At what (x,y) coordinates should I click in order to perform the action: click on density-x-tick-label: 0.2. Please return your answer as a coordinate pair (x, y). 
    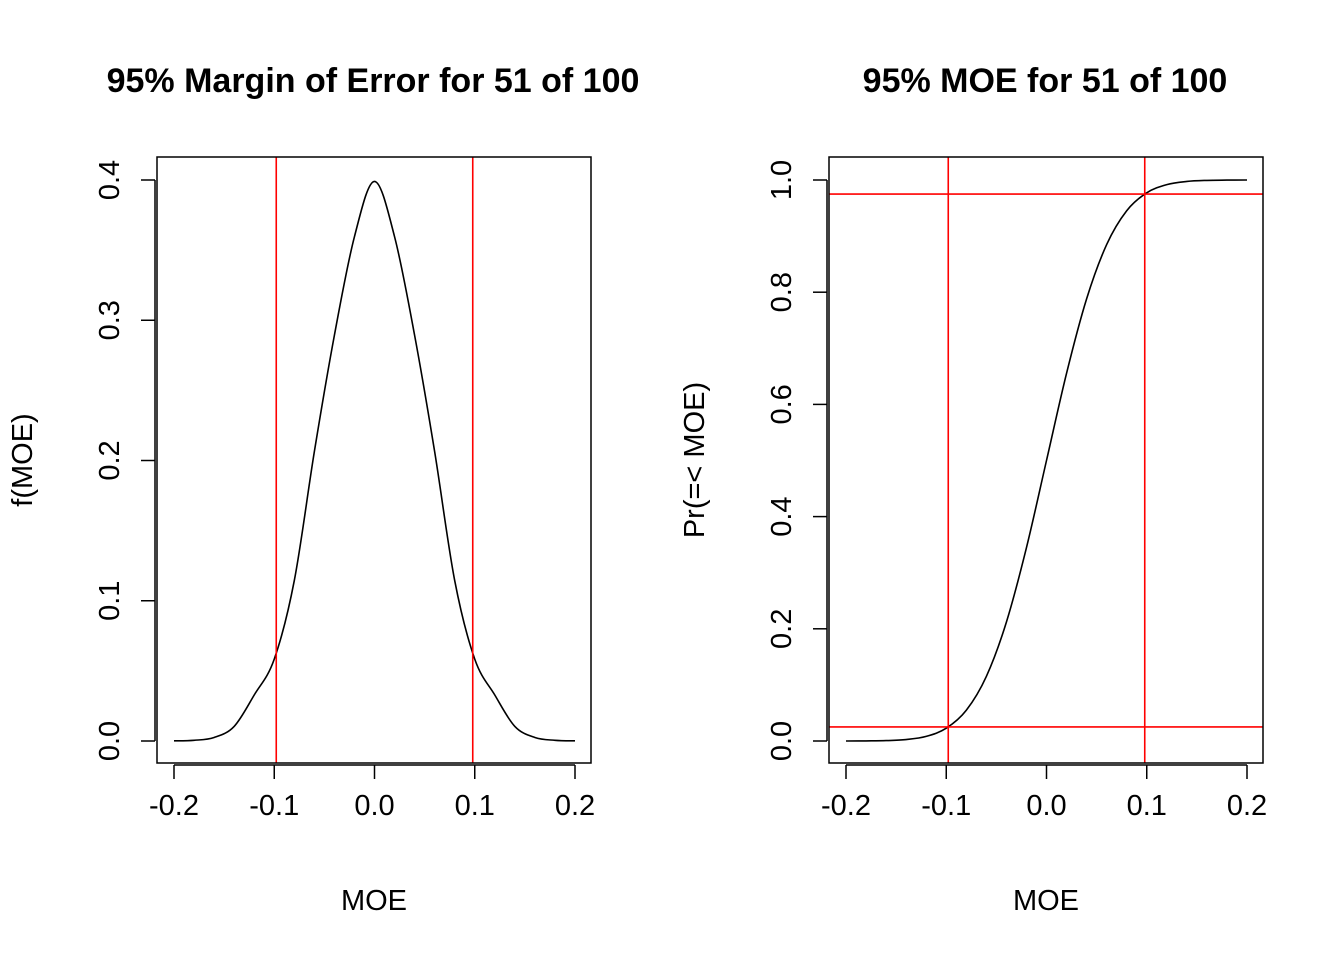
    Looking at the image, I should click on (575, 806).